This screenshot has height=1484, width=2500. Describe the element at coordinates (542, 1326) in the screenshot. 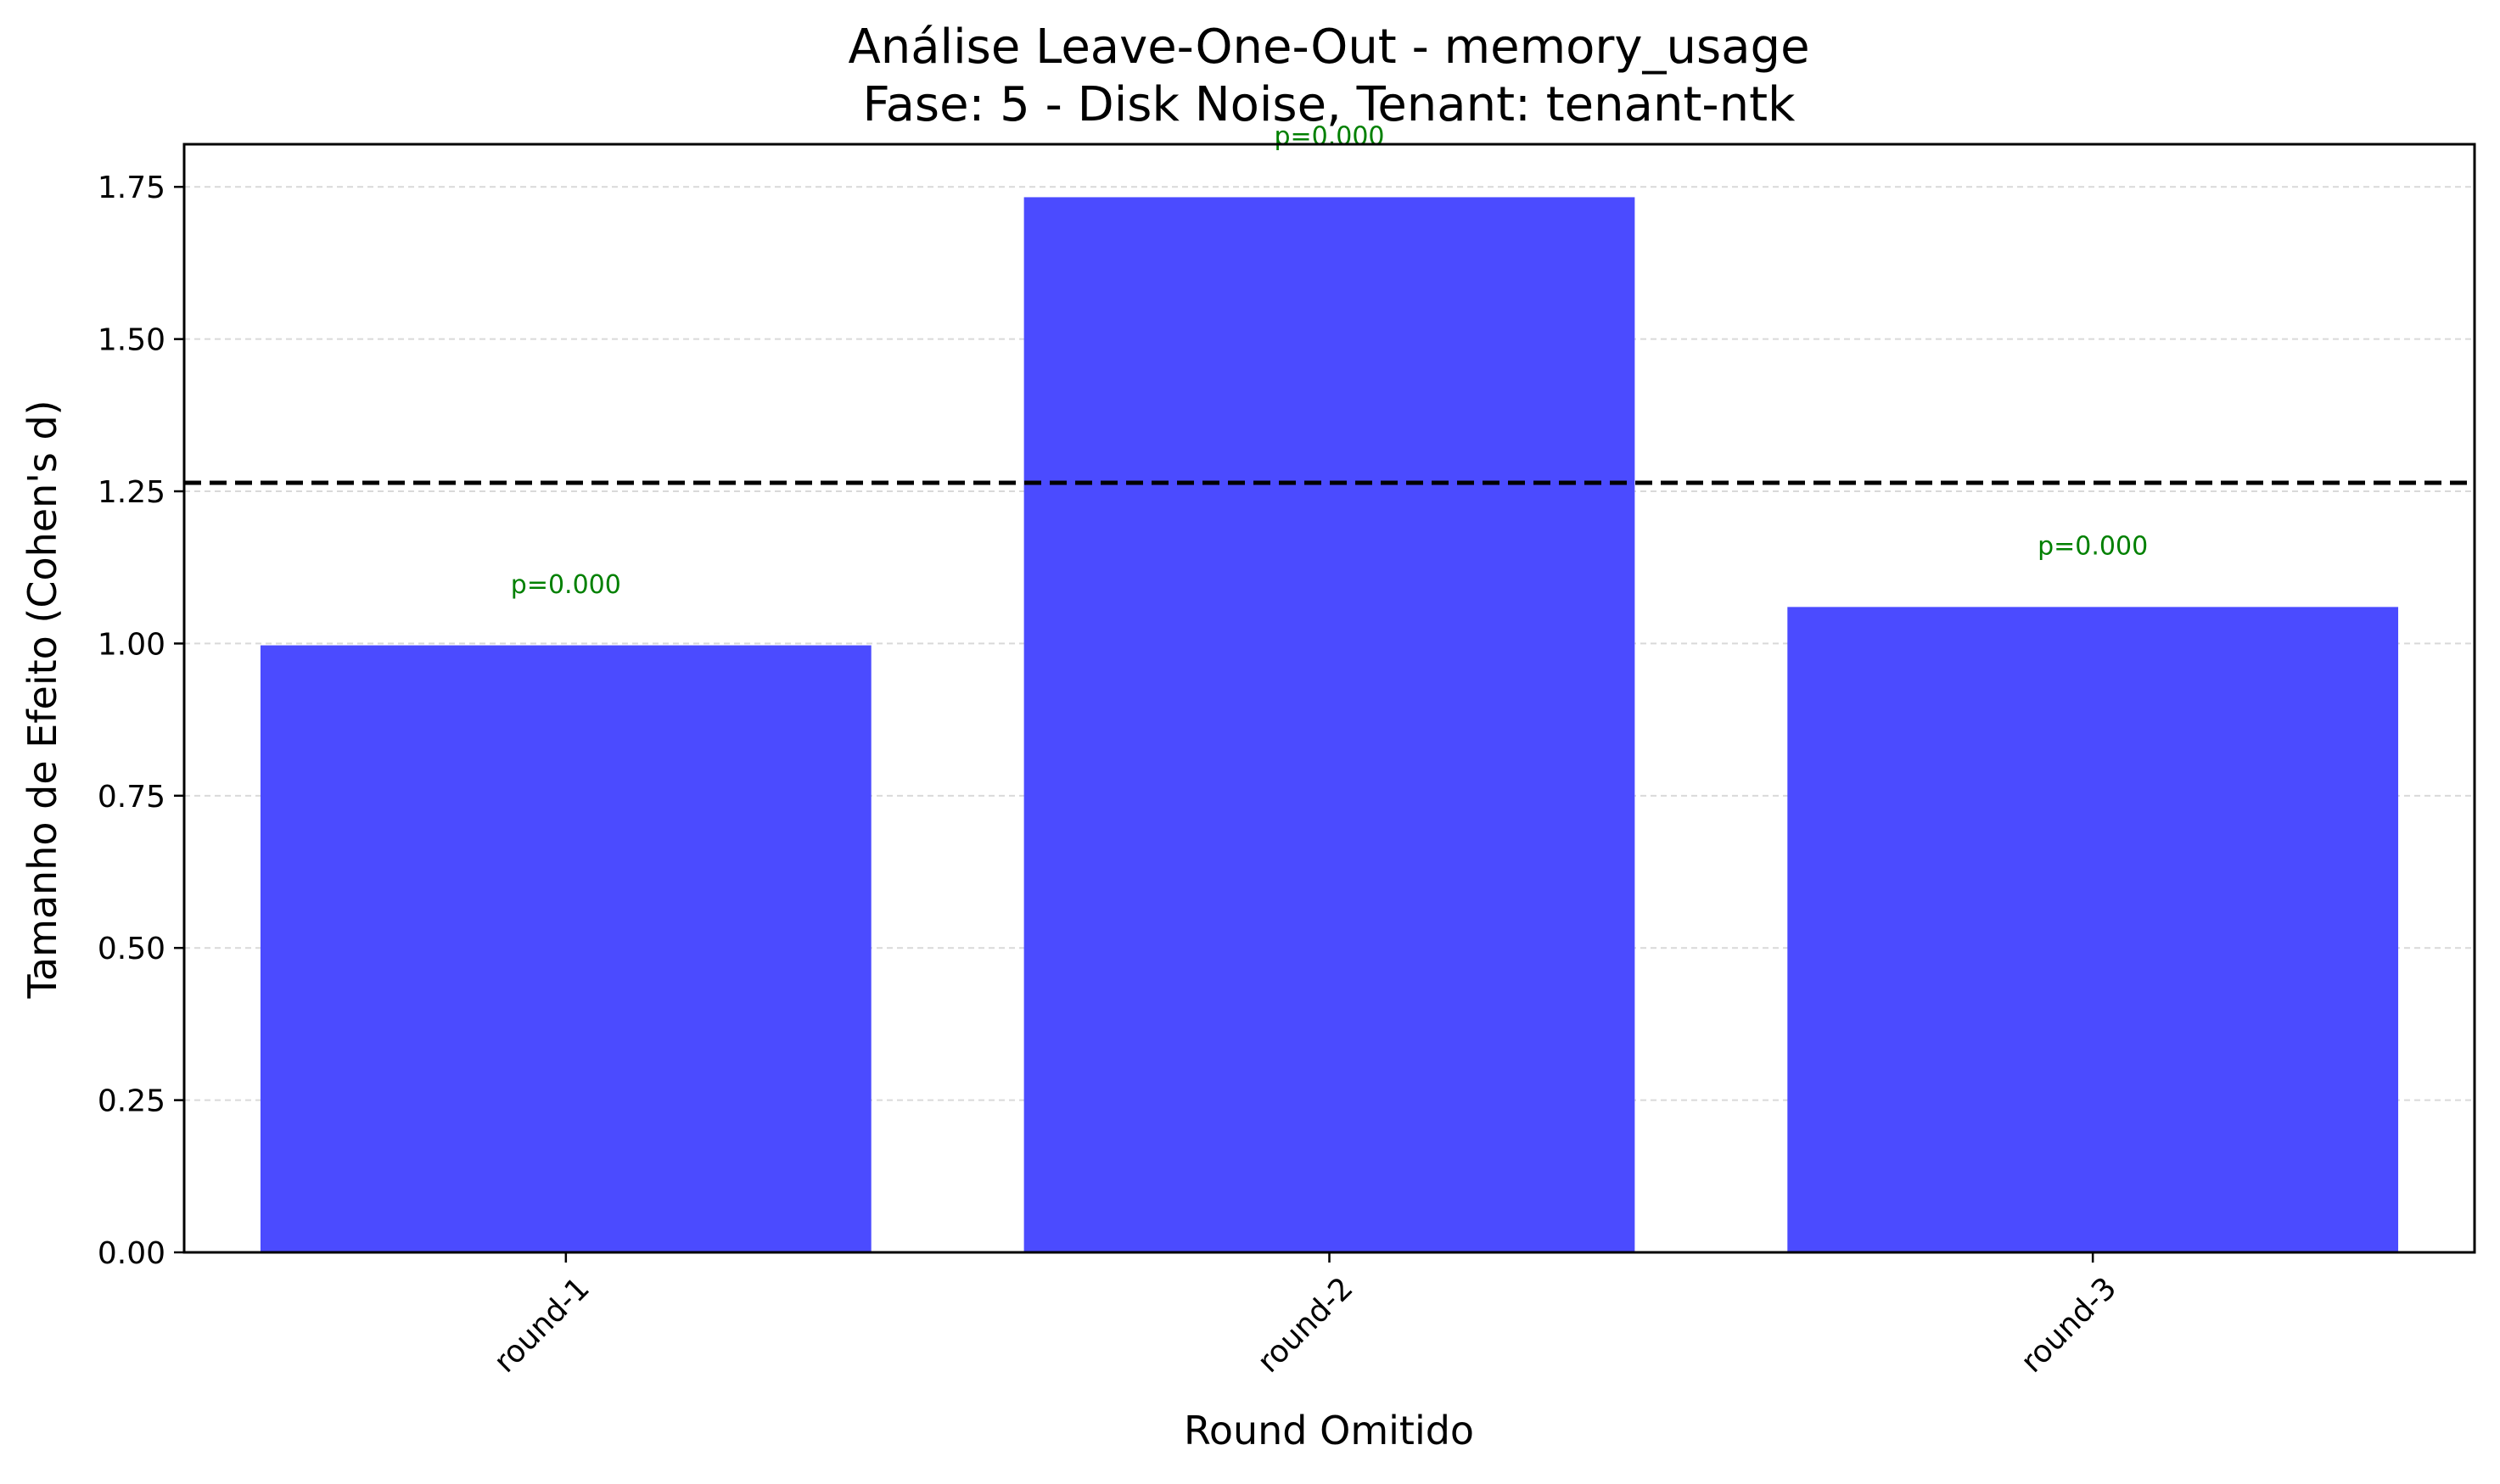

I see `x-tick-label: round-1` at that location.